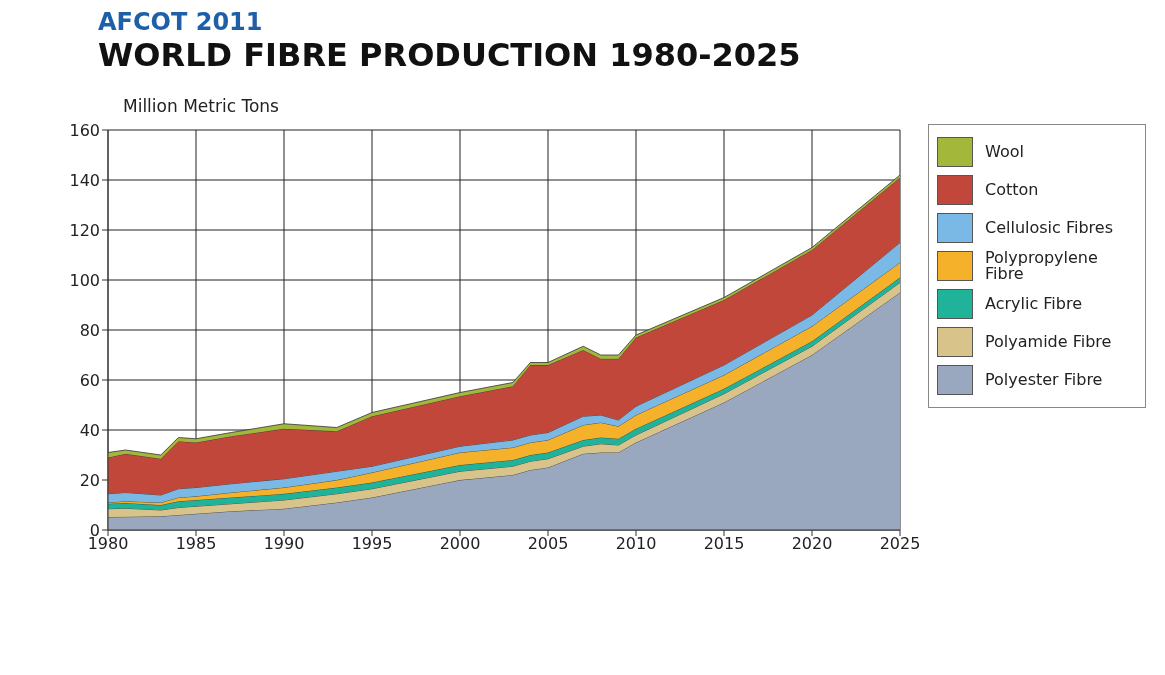 The width and height of the screenshot is (1165, 675). I want to click on y-tick-label: 120, so click(84, 230).